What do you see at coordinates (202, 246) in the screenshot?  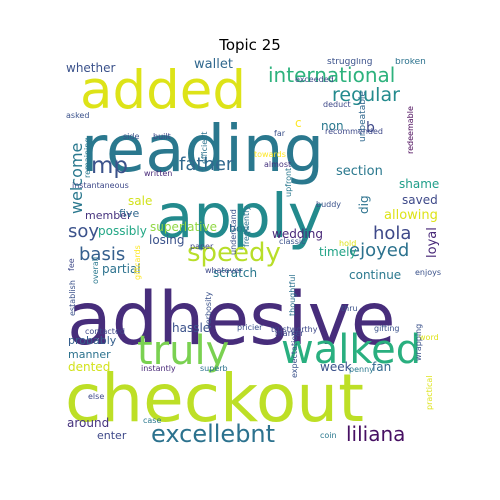 I see `word-paper: paper` at bounding box center [202, 246].